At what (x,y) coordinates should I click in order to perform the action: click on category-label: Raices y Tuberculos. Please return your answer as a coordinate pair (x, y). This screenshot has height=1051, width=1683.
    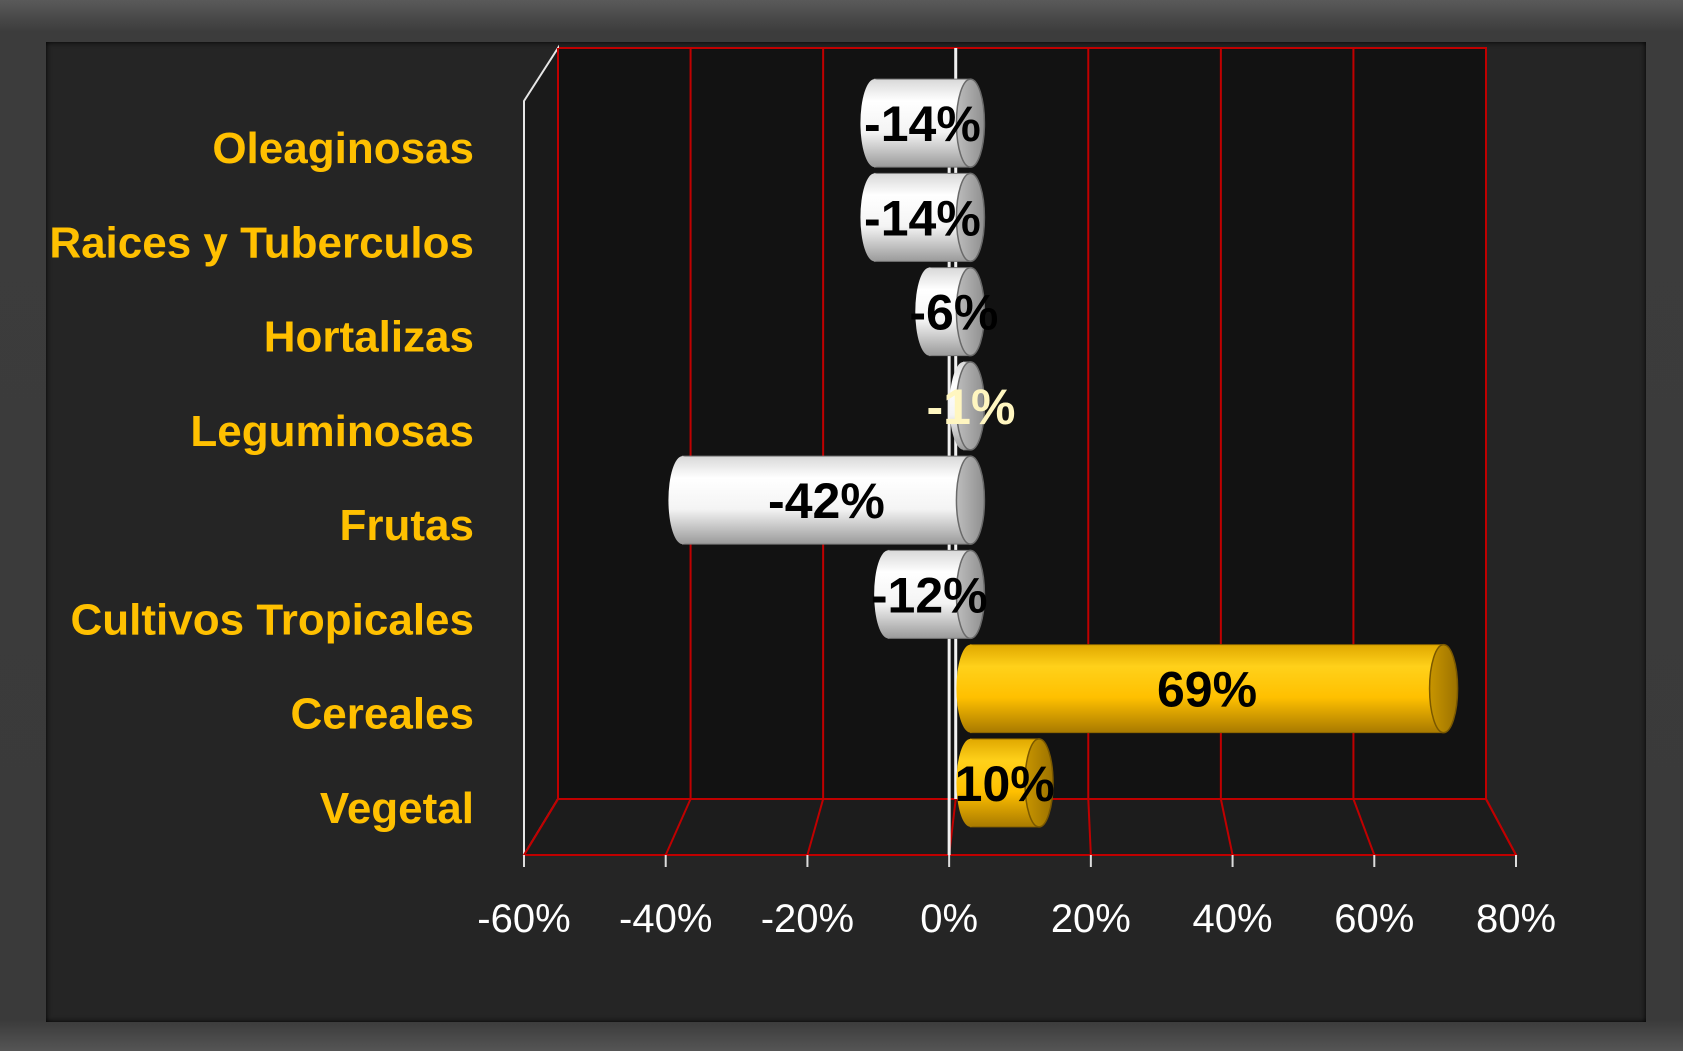
    Looking at the image, I should click on (261, 242).